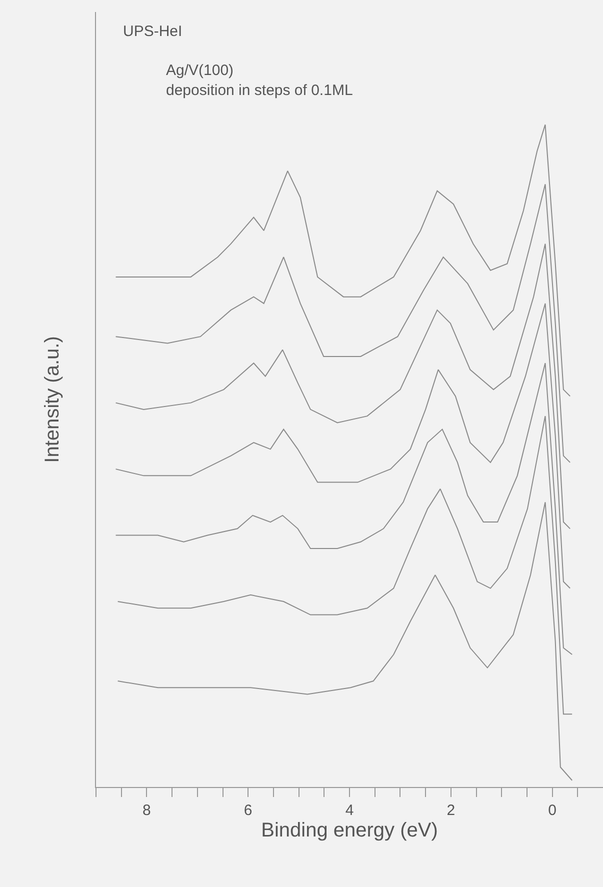  Describe the element at coordinates (451, 810) in the screenshot. I see `x-tick-label: 2` at that location.